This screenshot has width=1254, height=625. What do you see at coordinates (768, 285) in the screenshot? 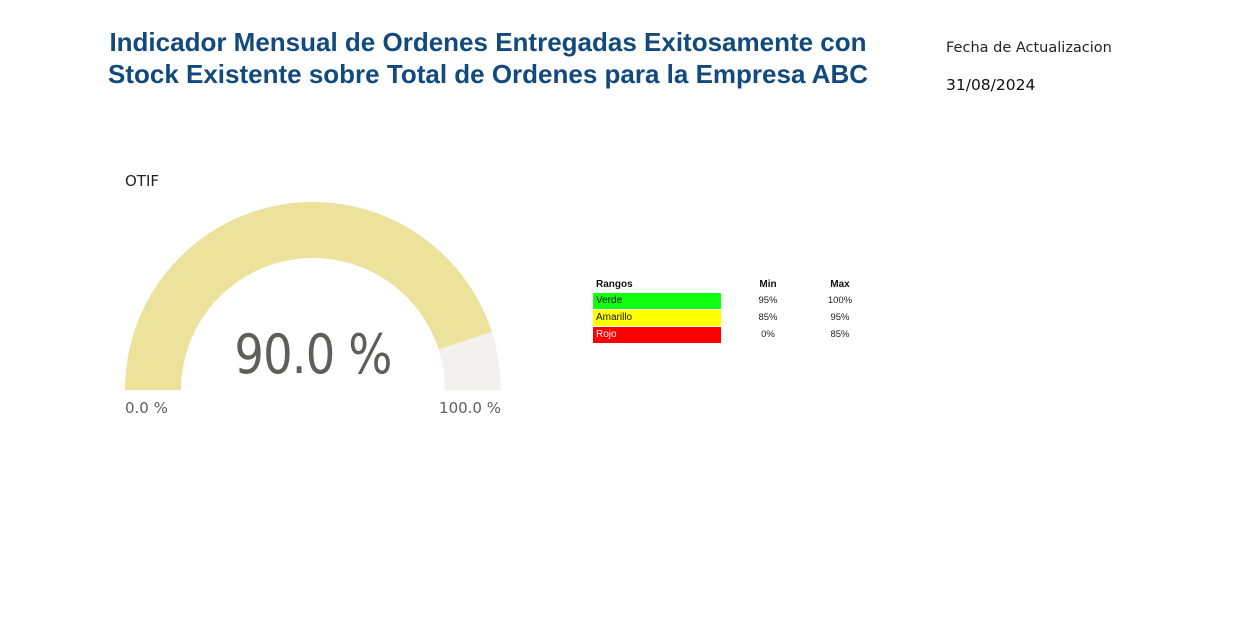
I see `ranges-header-min: Min` at bounding box center [768, 285].